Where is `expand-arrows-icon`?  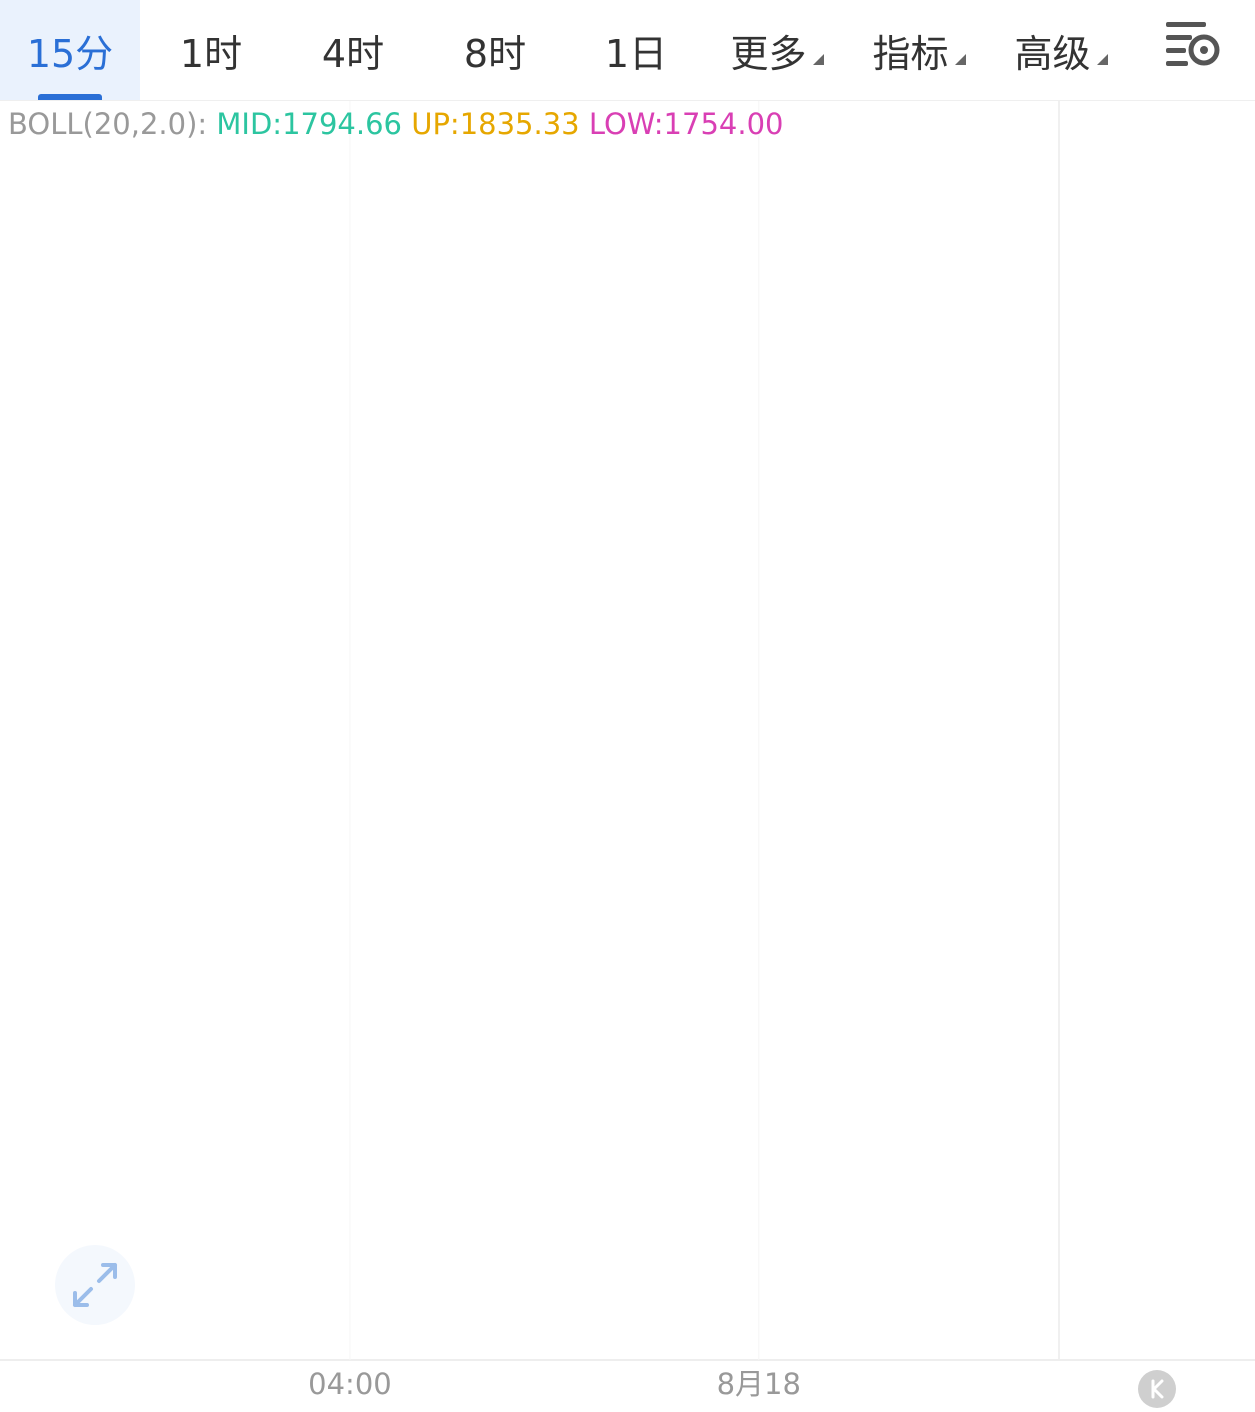
expand-arrows-icon is located at coordinates (95, 1285).